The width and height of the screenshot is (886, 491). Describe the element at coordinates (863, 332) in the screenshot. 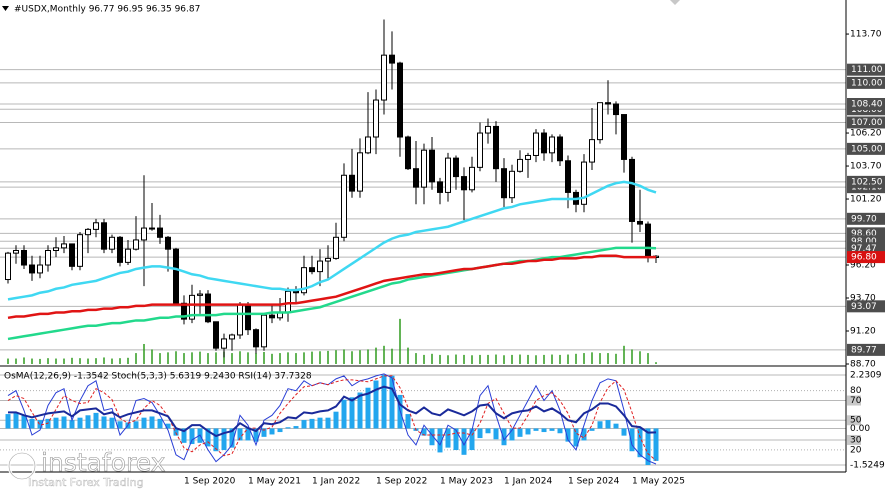

I see `y-tick-label: 91.20` at that location.